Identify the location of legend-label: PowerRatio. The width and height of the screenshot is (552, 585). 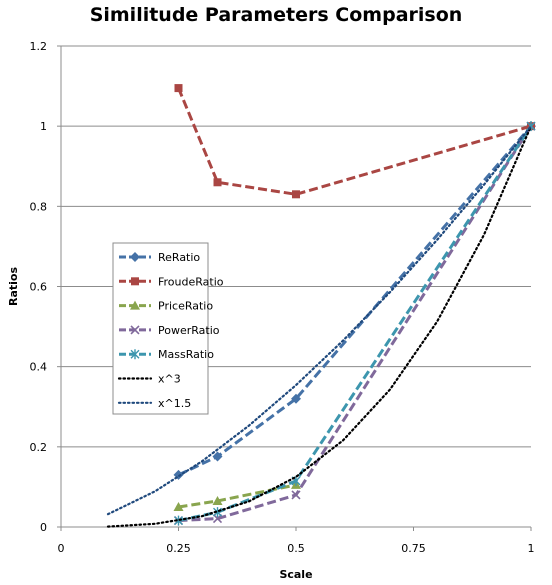
(189, 330).